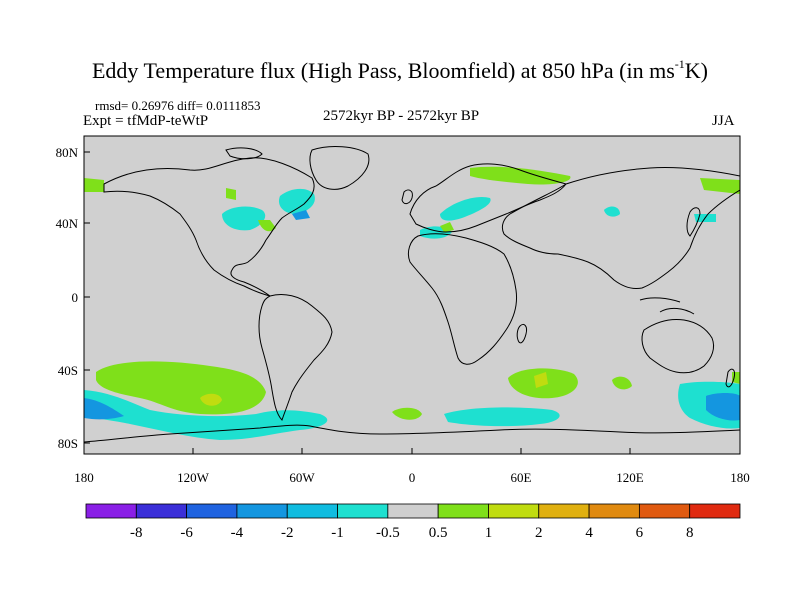 Image resolution: width=800 pixels, height=600 pixels. I want to click on field-green-south-indian, so click(622, 383).